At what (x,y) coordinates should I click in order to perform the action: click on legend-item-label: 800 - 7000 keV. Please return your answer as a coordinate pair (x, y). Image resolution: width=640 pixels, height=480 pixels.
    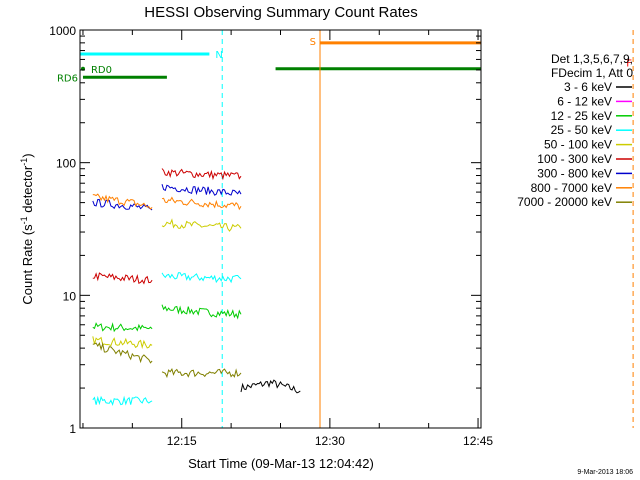
    Looking at the image, I should click on (571, 188).